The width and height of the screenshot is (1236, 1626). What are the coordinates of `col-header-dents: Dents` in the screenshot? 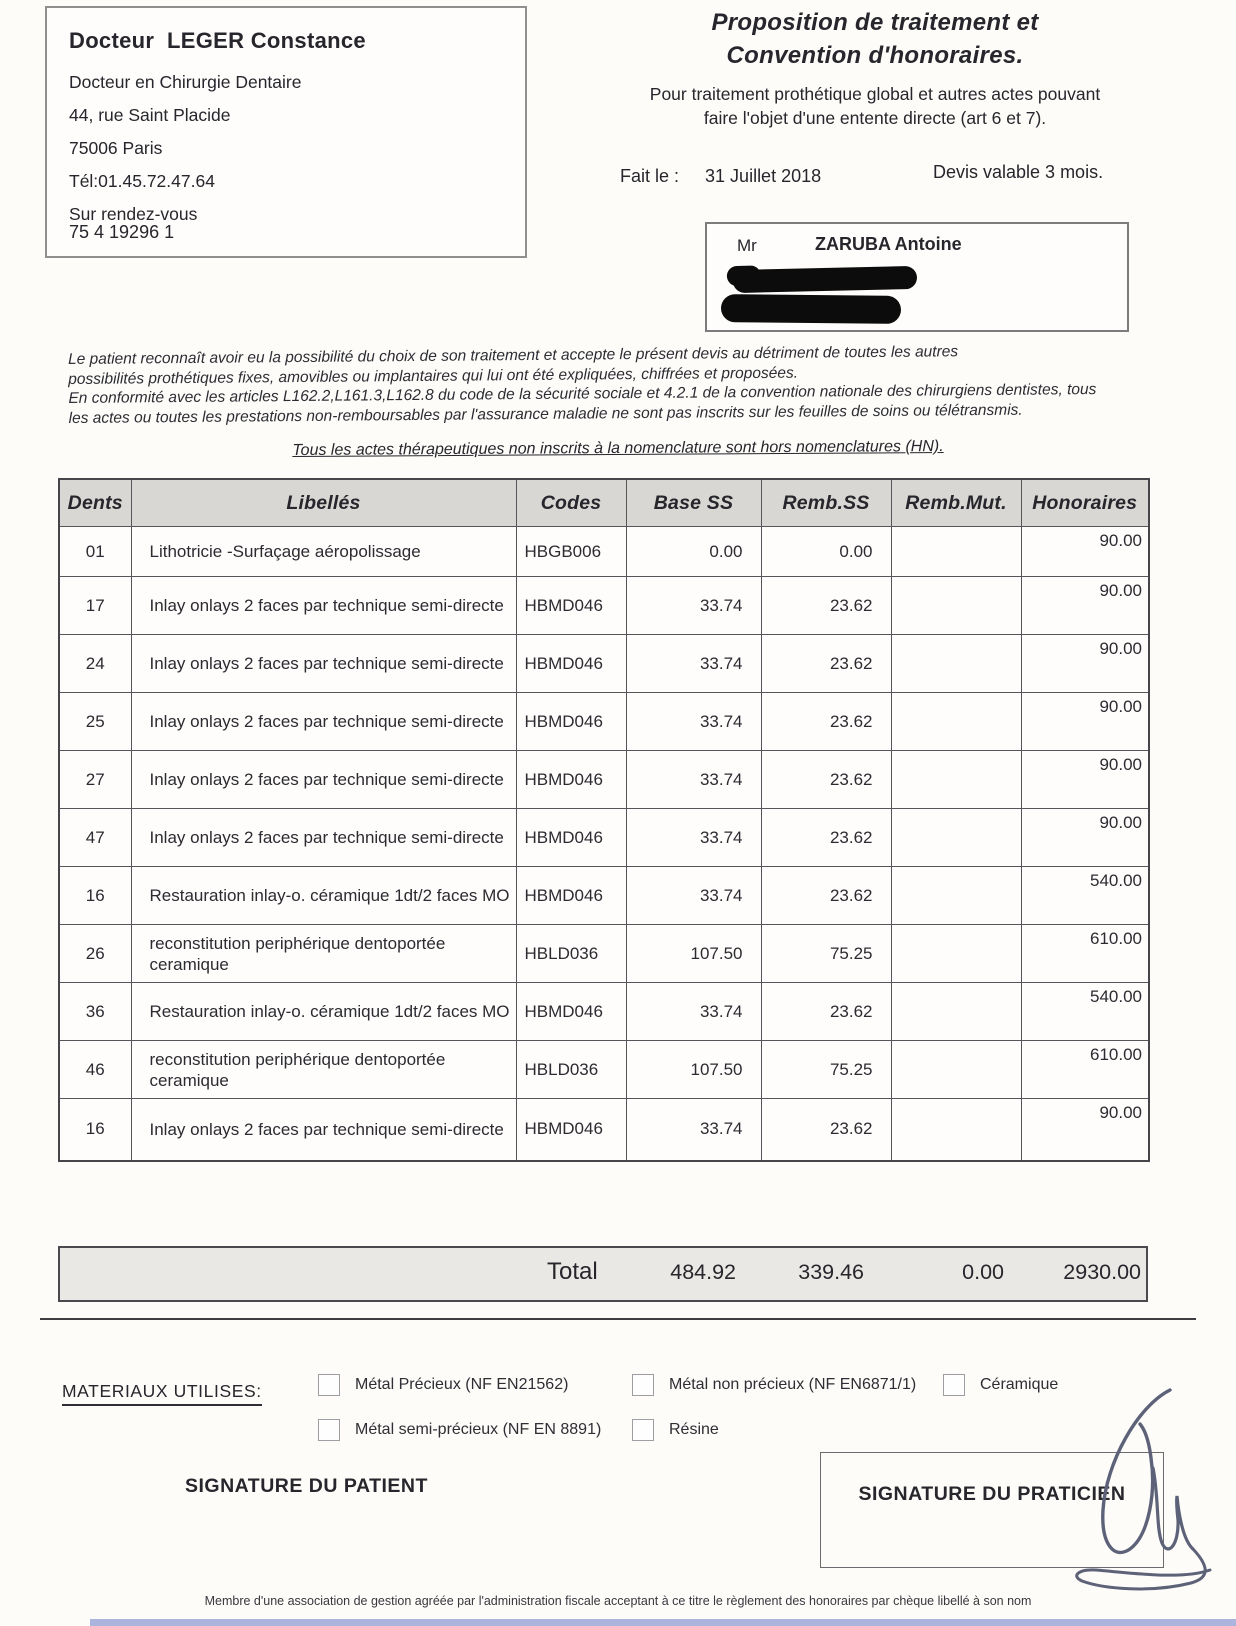 It's located at (95, 502).